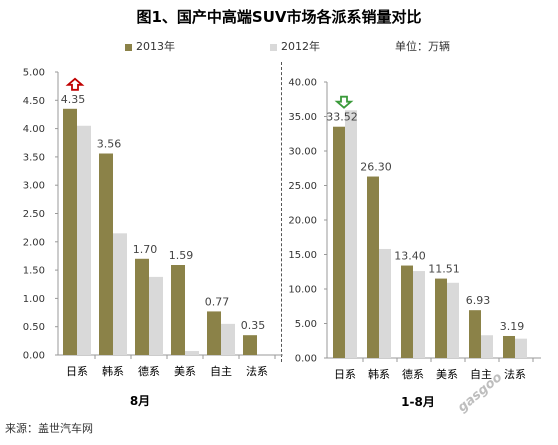  I want to click on legend-item-2013: 2013年, so click(150, 46).